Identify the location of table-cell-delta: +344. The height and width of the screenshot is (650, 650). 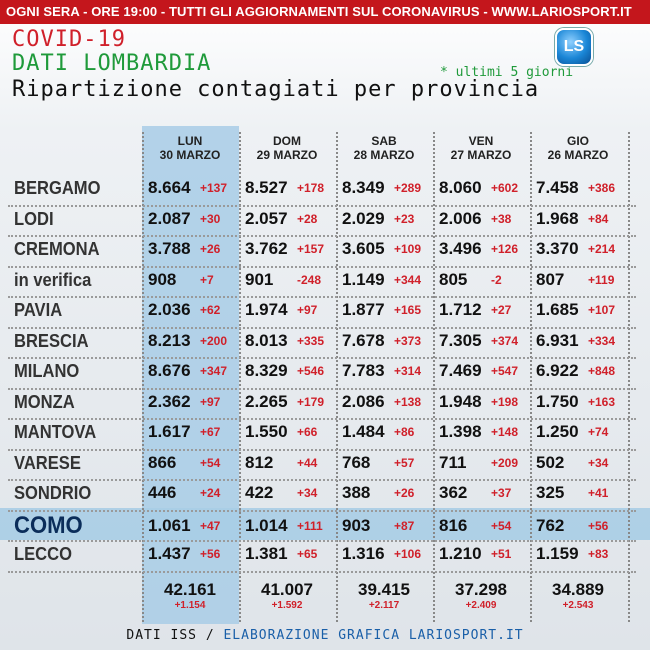
(408, 279).